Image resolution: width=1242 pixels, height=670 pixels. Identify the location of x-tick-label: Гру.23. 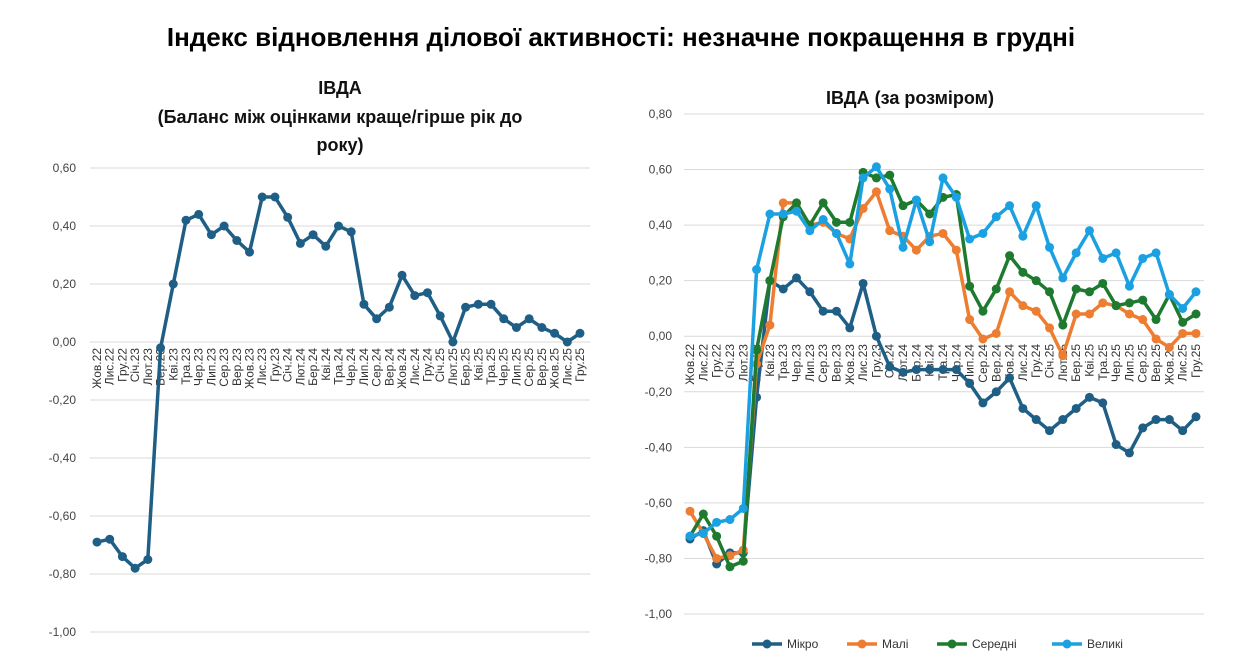
(275, 365).